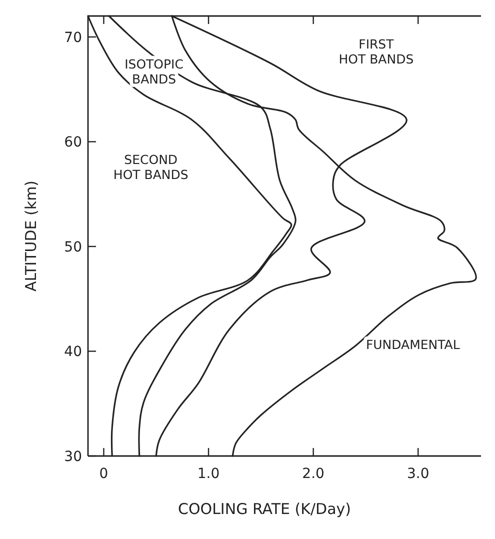 Image resolution: width=495 pixels, height=539 pixels. I want to click on y-tick-label: 40, so click(73, 352).